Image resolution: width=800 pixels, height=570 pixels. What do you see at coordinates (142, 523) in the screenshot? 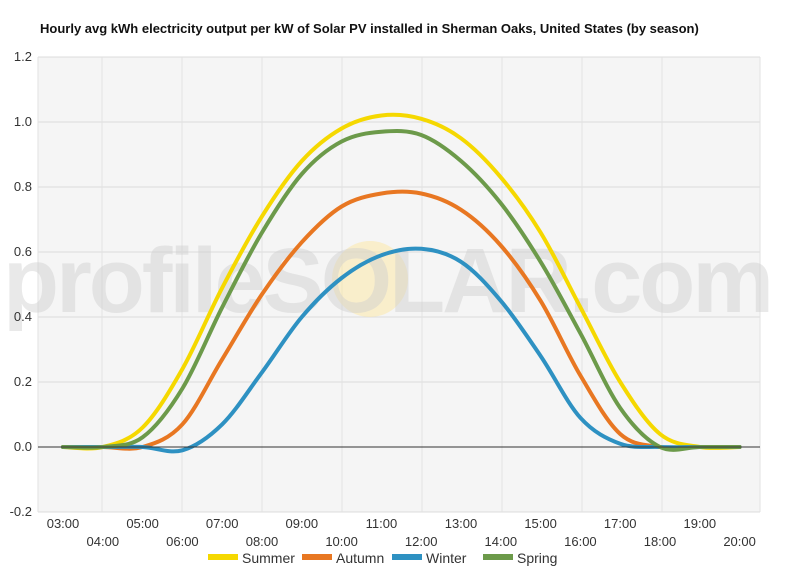
I see `x-tick-label: 05:00` at bounding box center [142, 523].